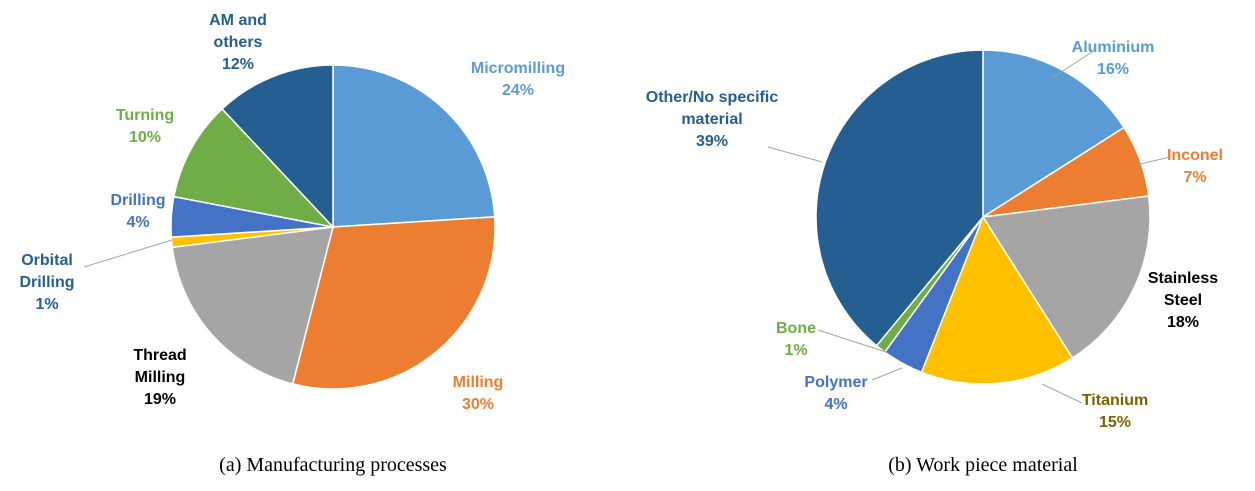 The width and height of the screenshot is (1255, 491). What do you see at coordinates (518, 90) in the screenshot?
I see `value-label: 24%` at bounding box center [518, 90].